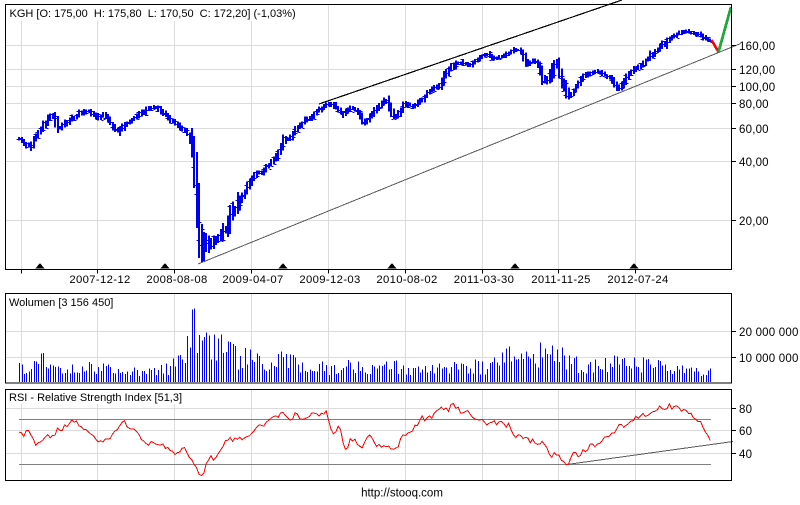  I want to click on svg-text: 2009-04-07, so click(252, 280).